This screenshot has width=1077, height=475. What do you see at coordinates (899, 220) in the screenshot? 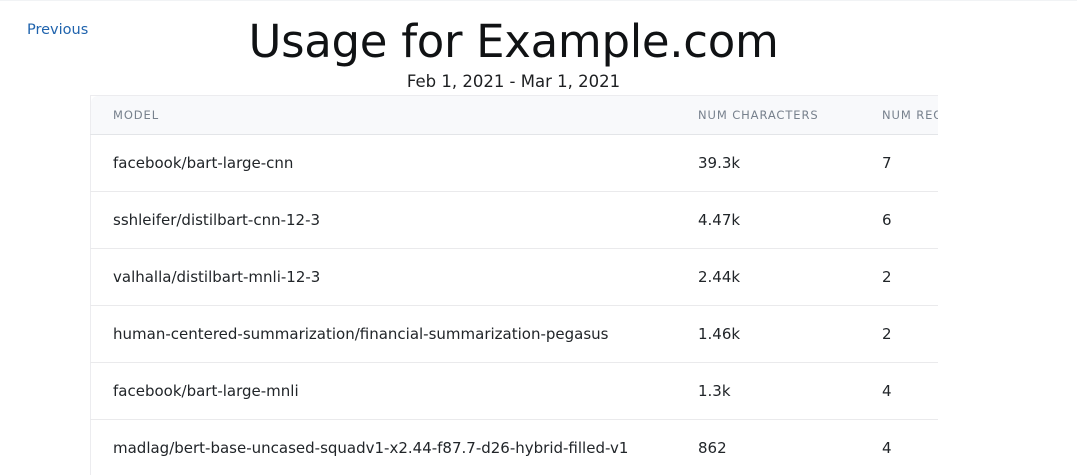
I see `cell-num-requests: 6` at bounding box center [899, 220].